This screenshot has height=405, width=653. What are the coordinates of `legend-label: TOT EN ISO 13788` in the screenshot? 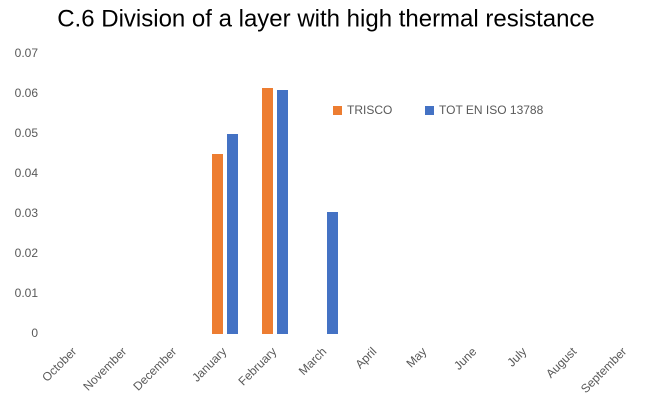 It's located at (491, 110).